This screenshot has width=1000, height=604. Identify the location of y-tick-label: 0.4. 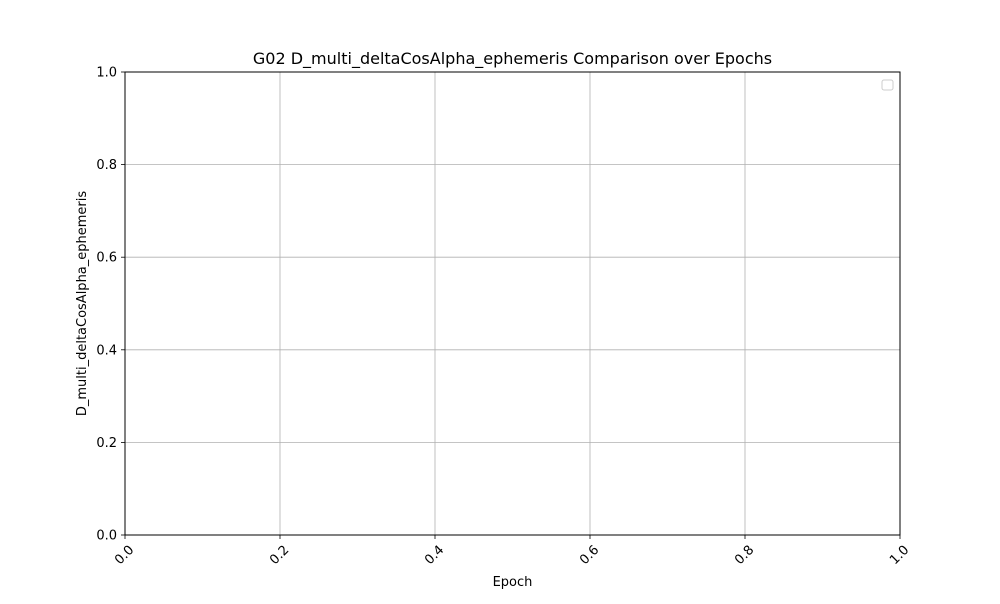
(106, 350).